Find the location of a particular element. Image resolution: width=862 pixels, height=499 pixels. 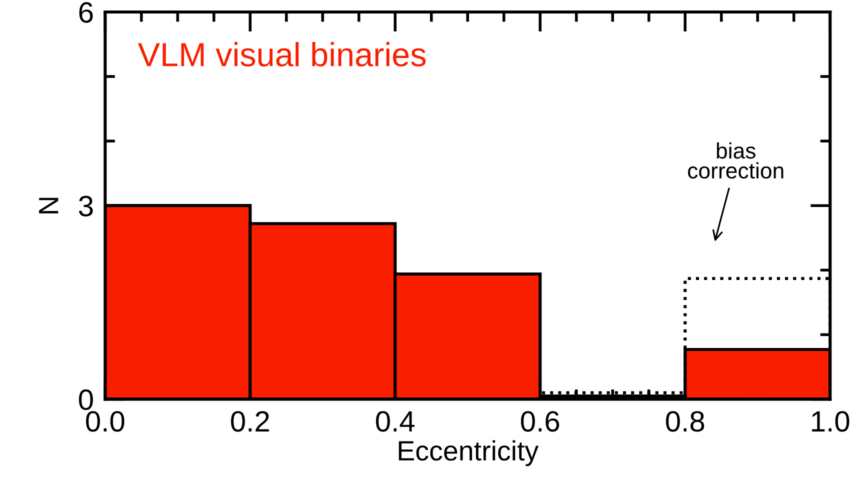

x-tick-label: 0.8 is located at coordinates (685, 421).